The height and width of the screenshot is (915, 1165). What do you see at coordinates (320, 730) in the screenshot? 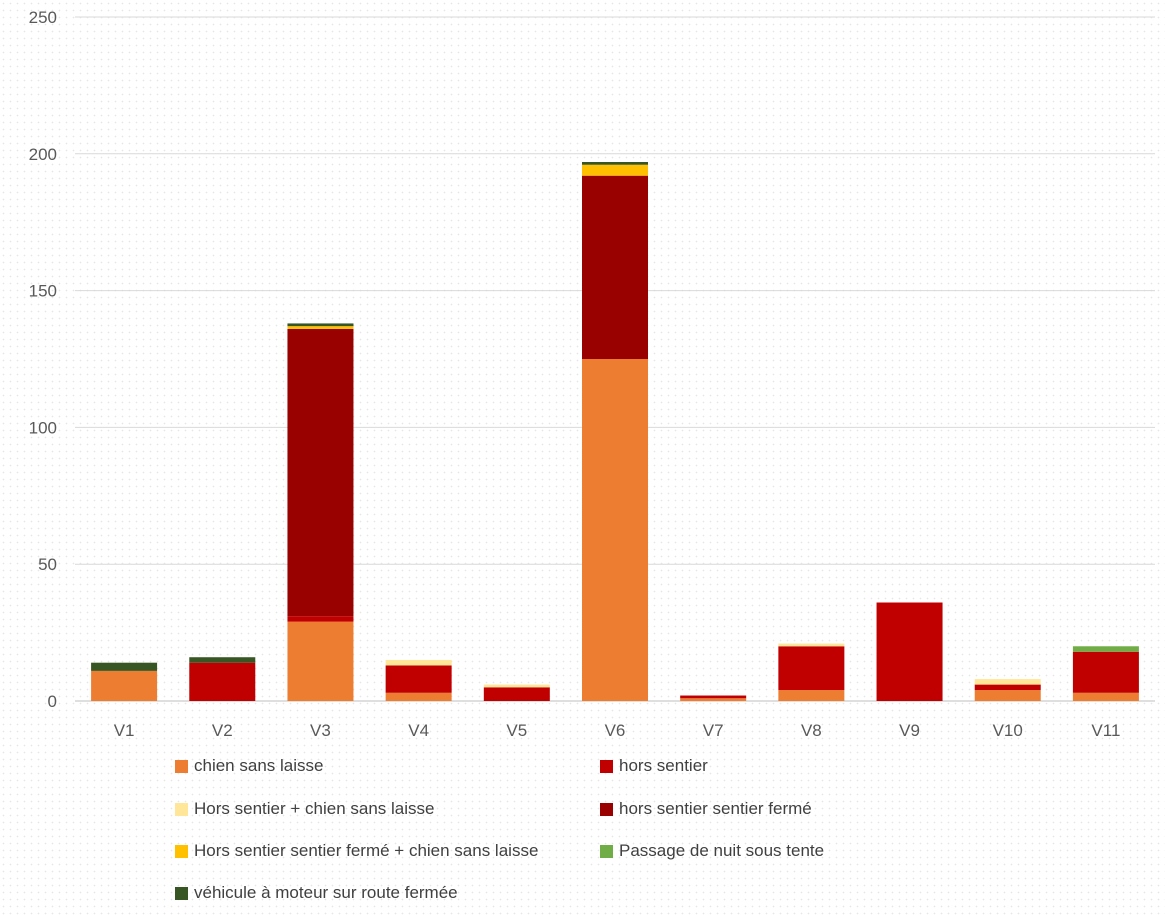
I see `x-tick-label: V3` at bounding box center [320, 730].